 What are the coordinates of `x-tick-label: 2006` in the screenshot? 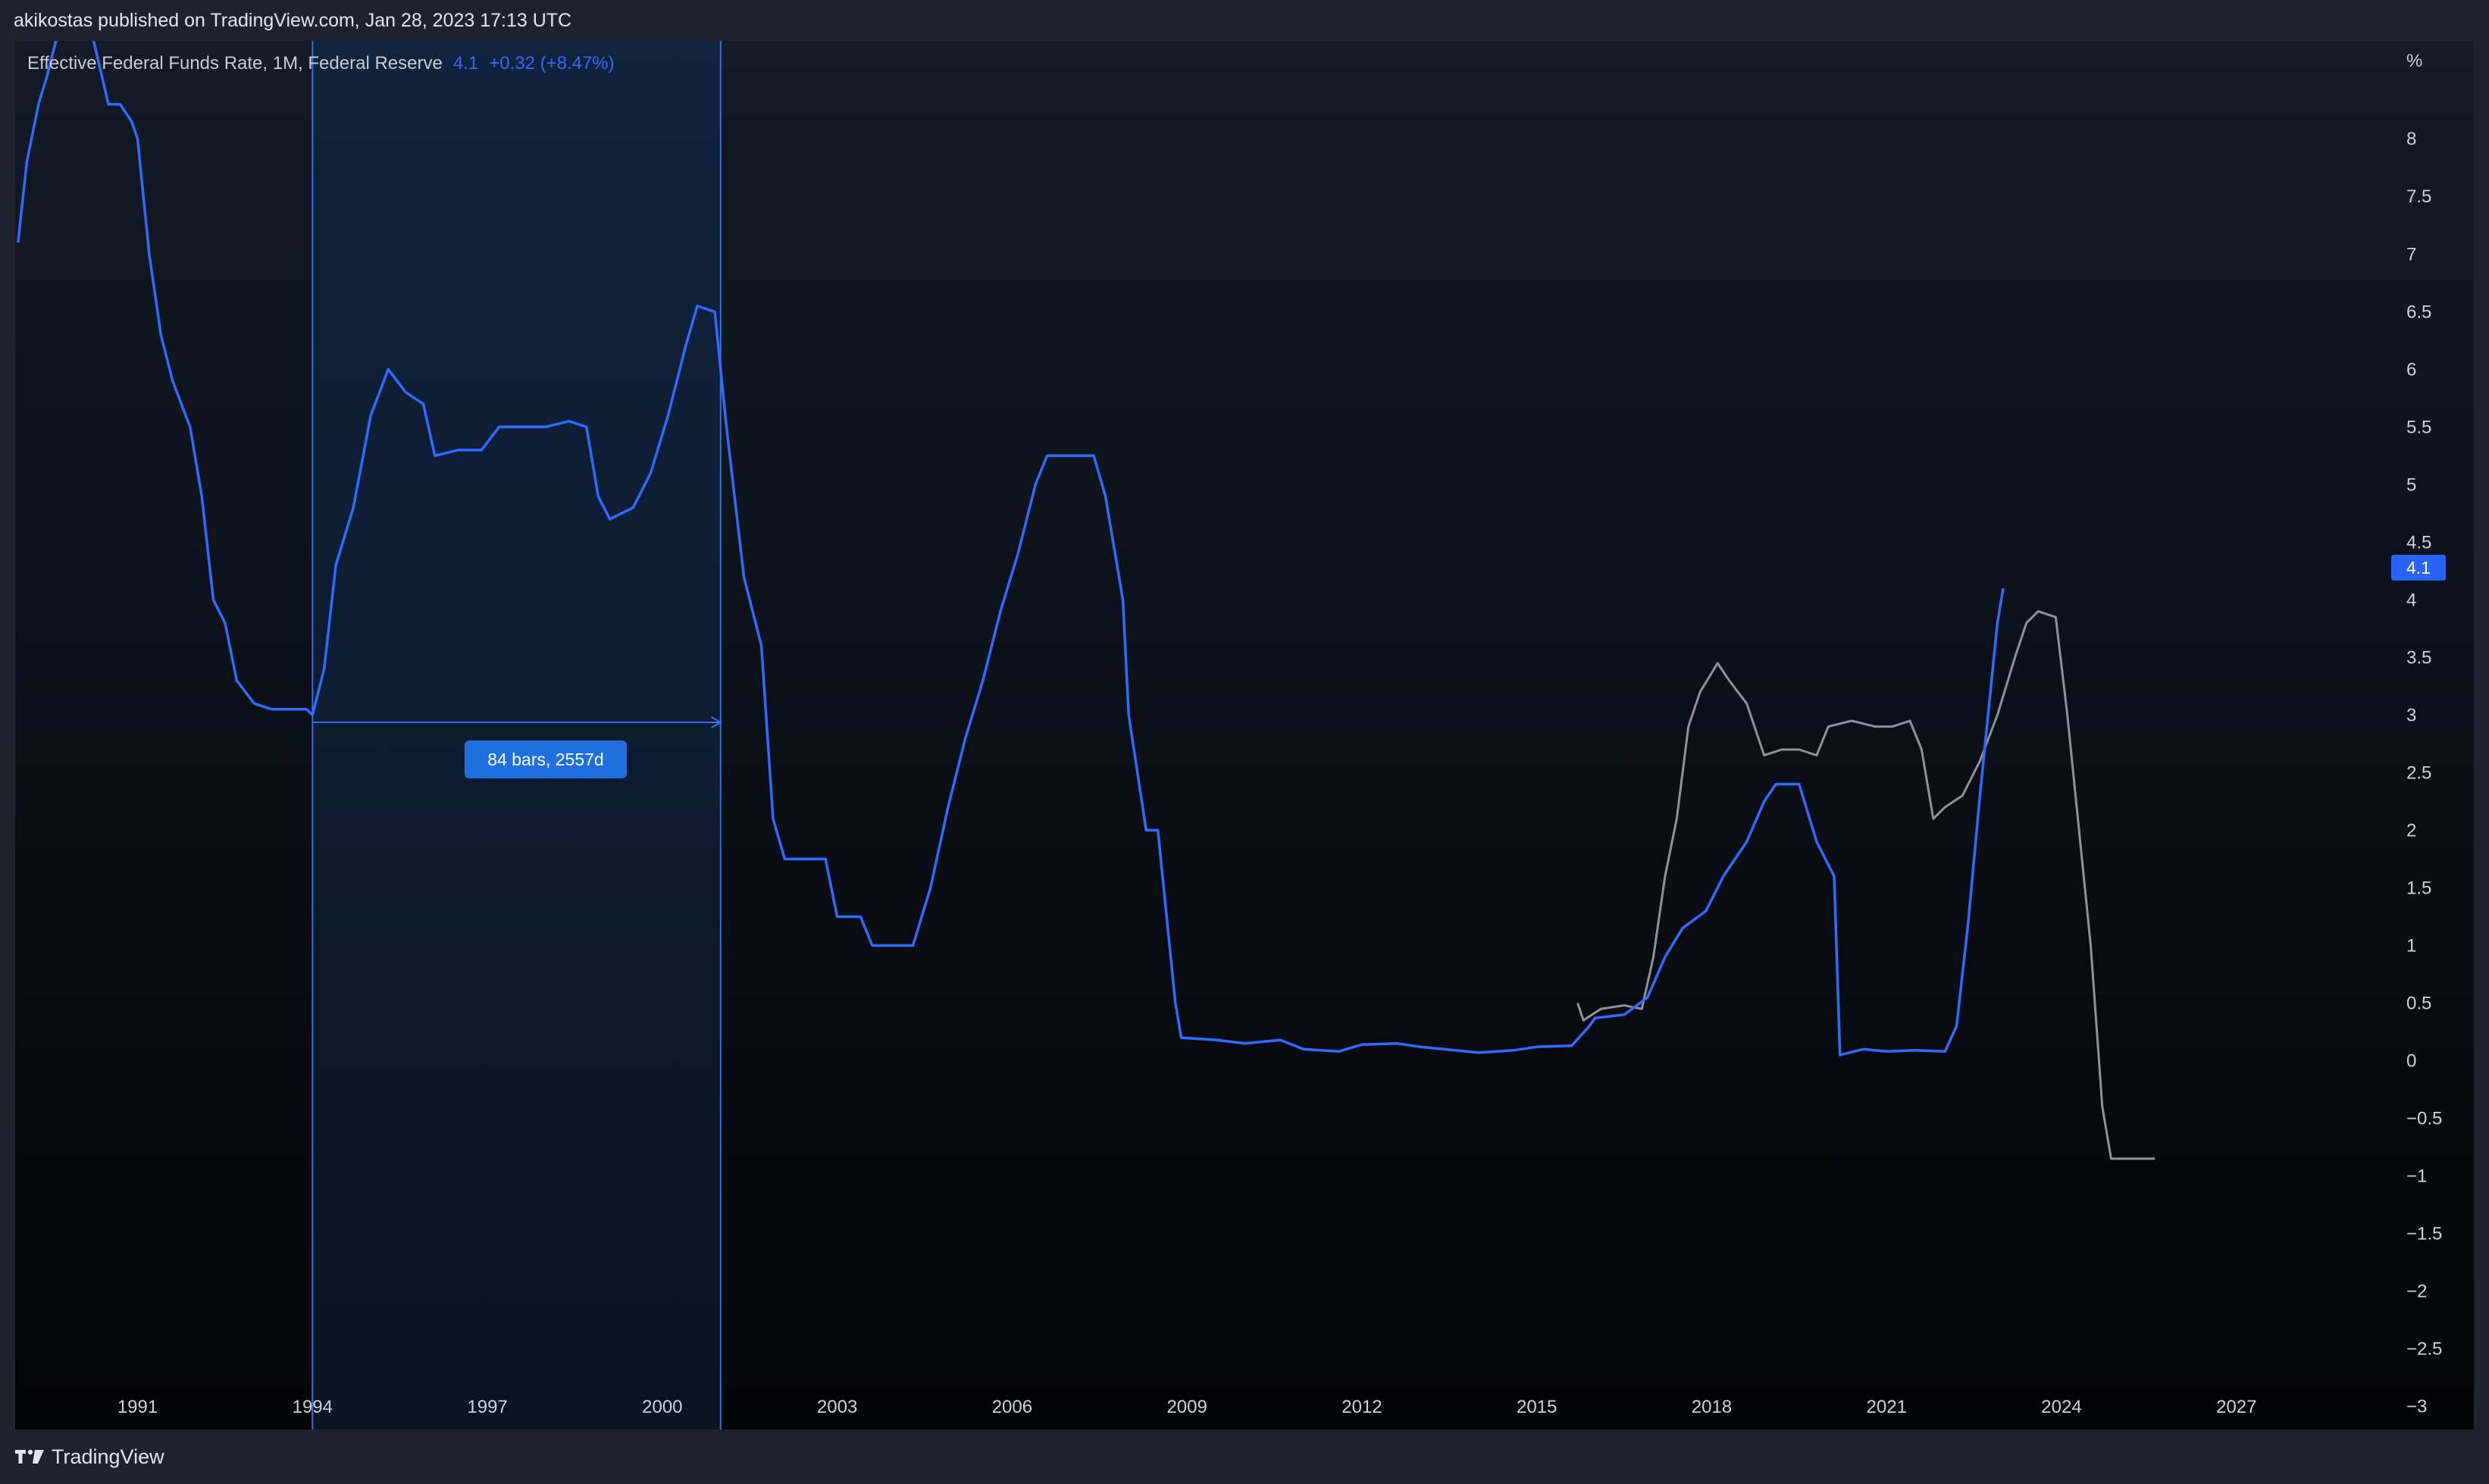 It's located at (1012, 1407).